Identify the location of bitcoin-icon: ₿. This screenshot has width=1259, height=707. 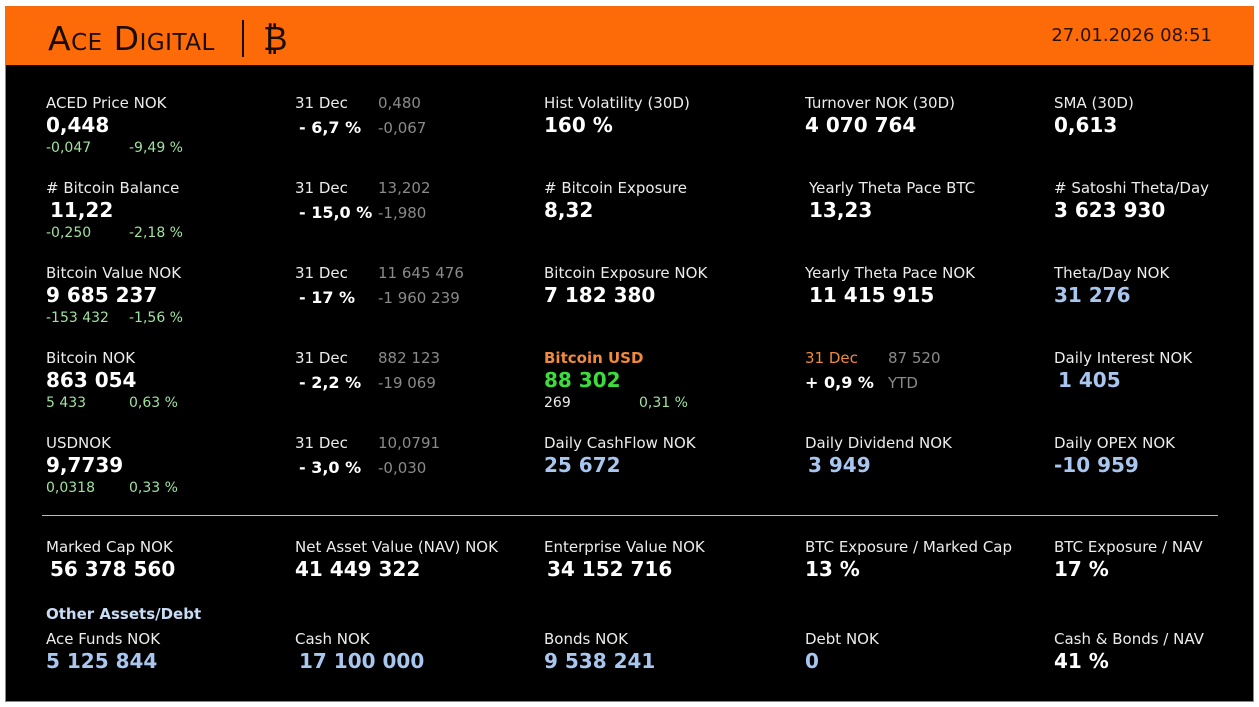
(275, 38).